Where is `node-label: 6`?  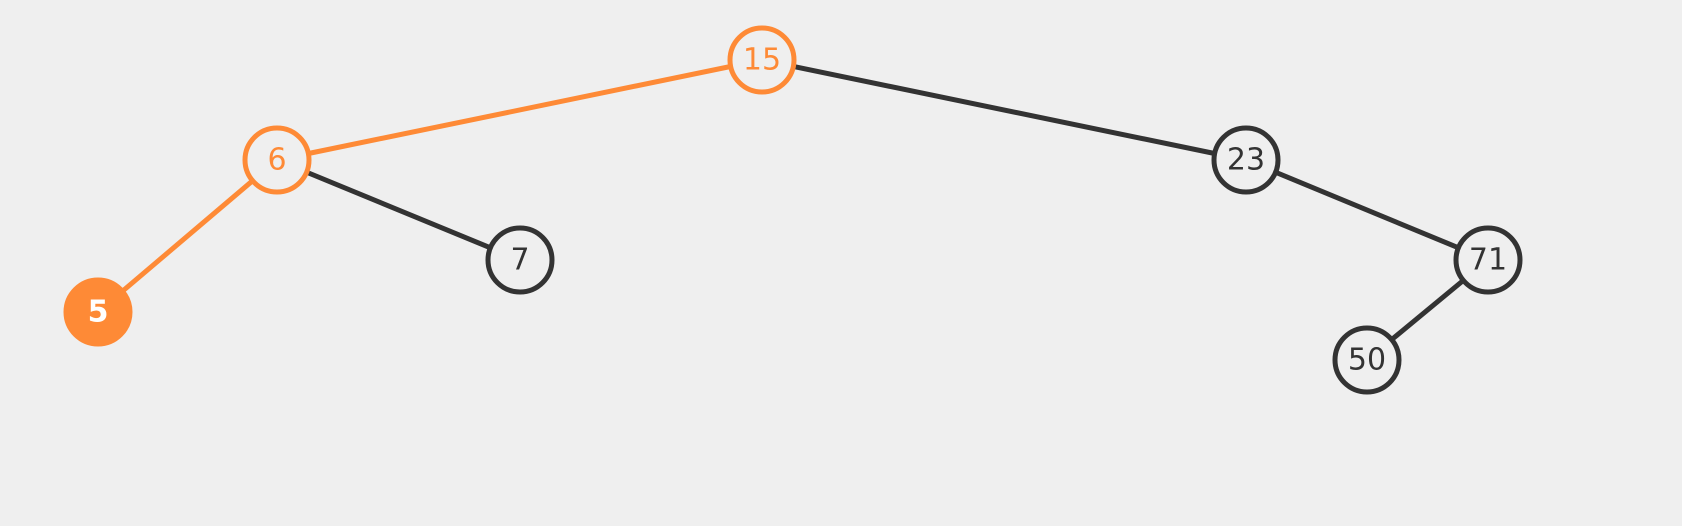
node-label: 6 is located at coordinates (276, 160).